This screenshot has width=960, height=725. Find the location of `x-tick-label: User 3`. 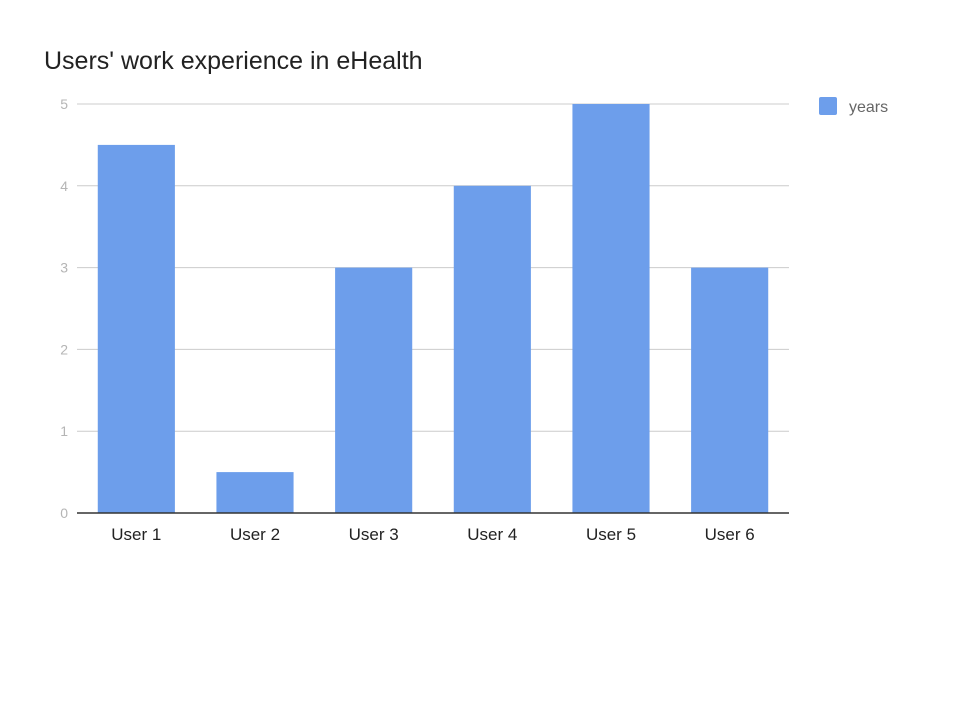

x-tick-label: User 3 is located at coordinates (374, 534).